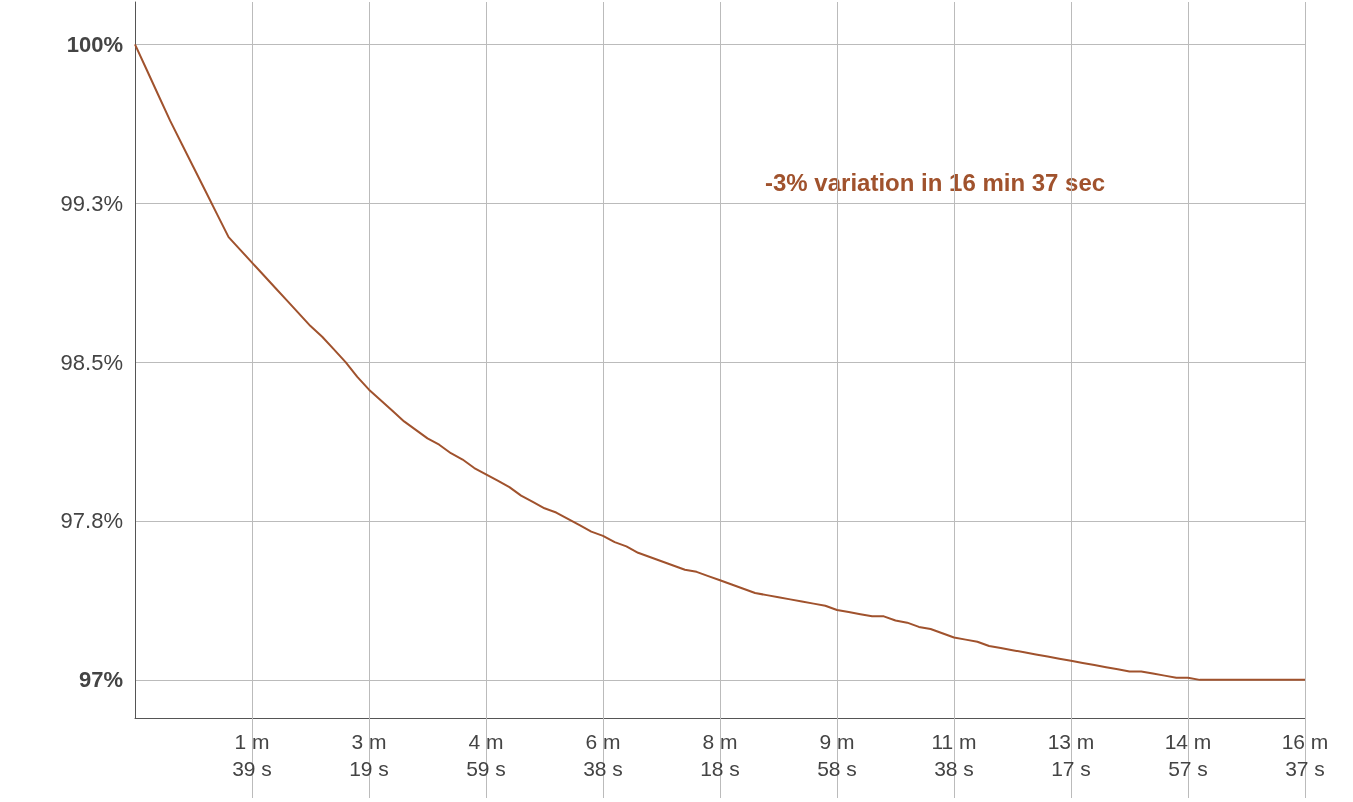  I want to click on x-tick-label: 8 m 18 s, so click(720, 755).